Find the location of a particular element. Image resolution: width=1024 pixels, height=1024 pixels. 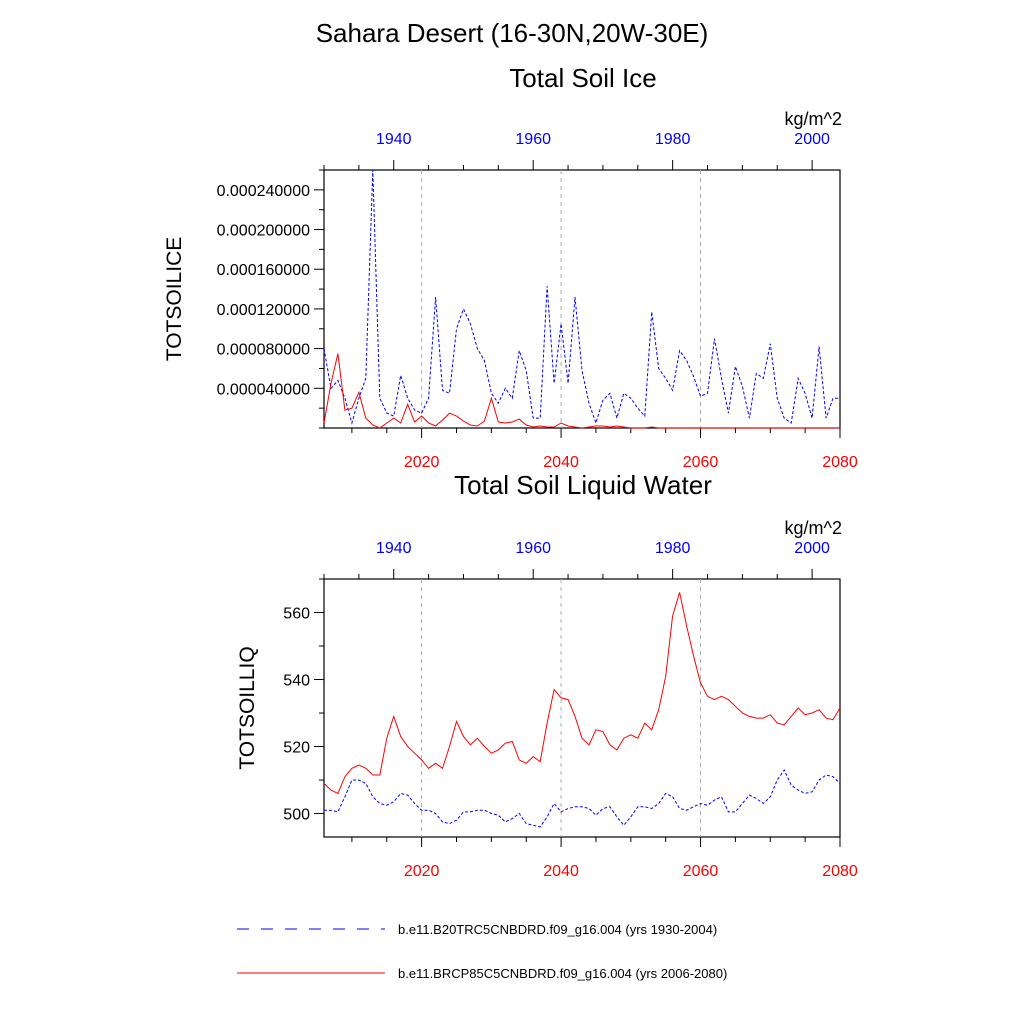

y-tick-label: 0.000240000 is located at coordinates (264, 191).